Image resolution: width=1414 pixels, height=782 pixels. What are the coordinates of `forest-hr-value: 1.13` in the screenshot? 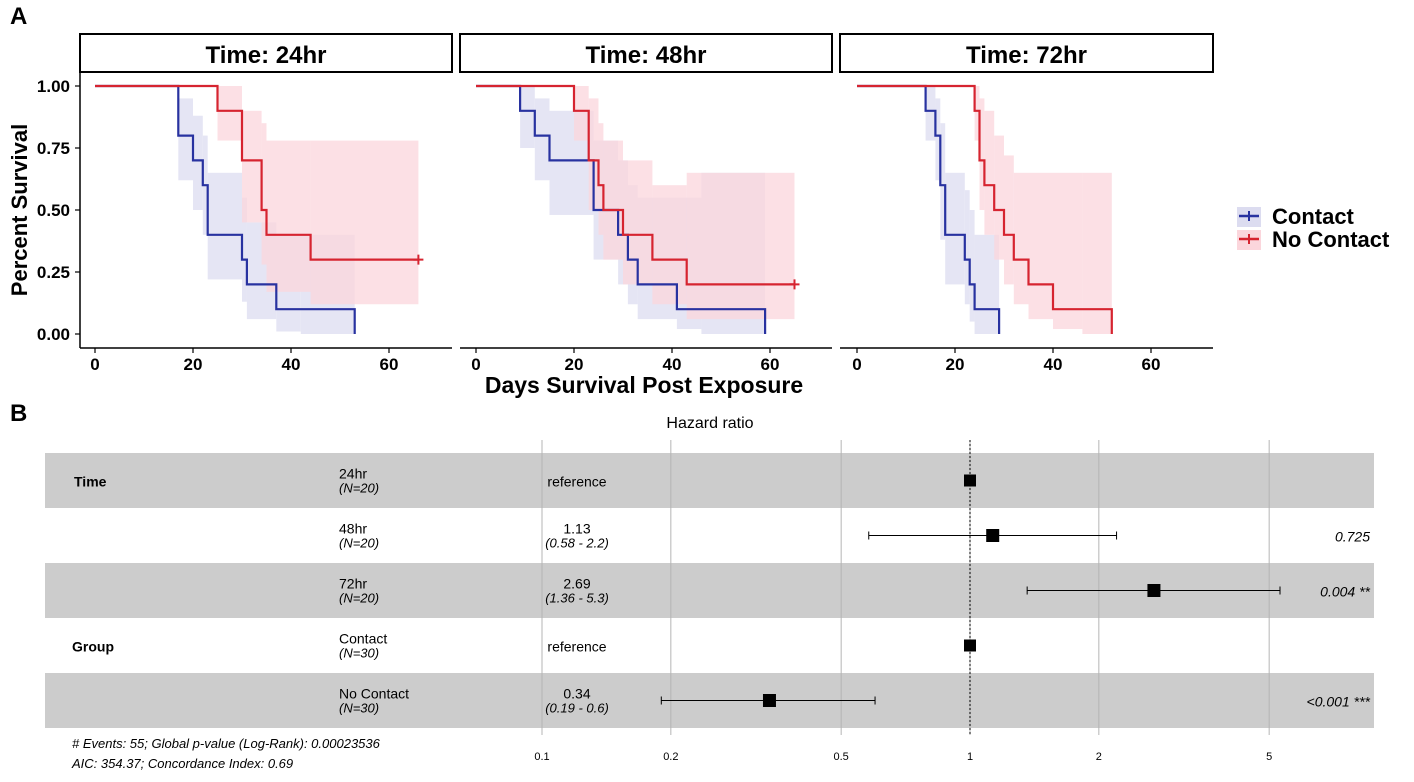 It's located at (576, 529).